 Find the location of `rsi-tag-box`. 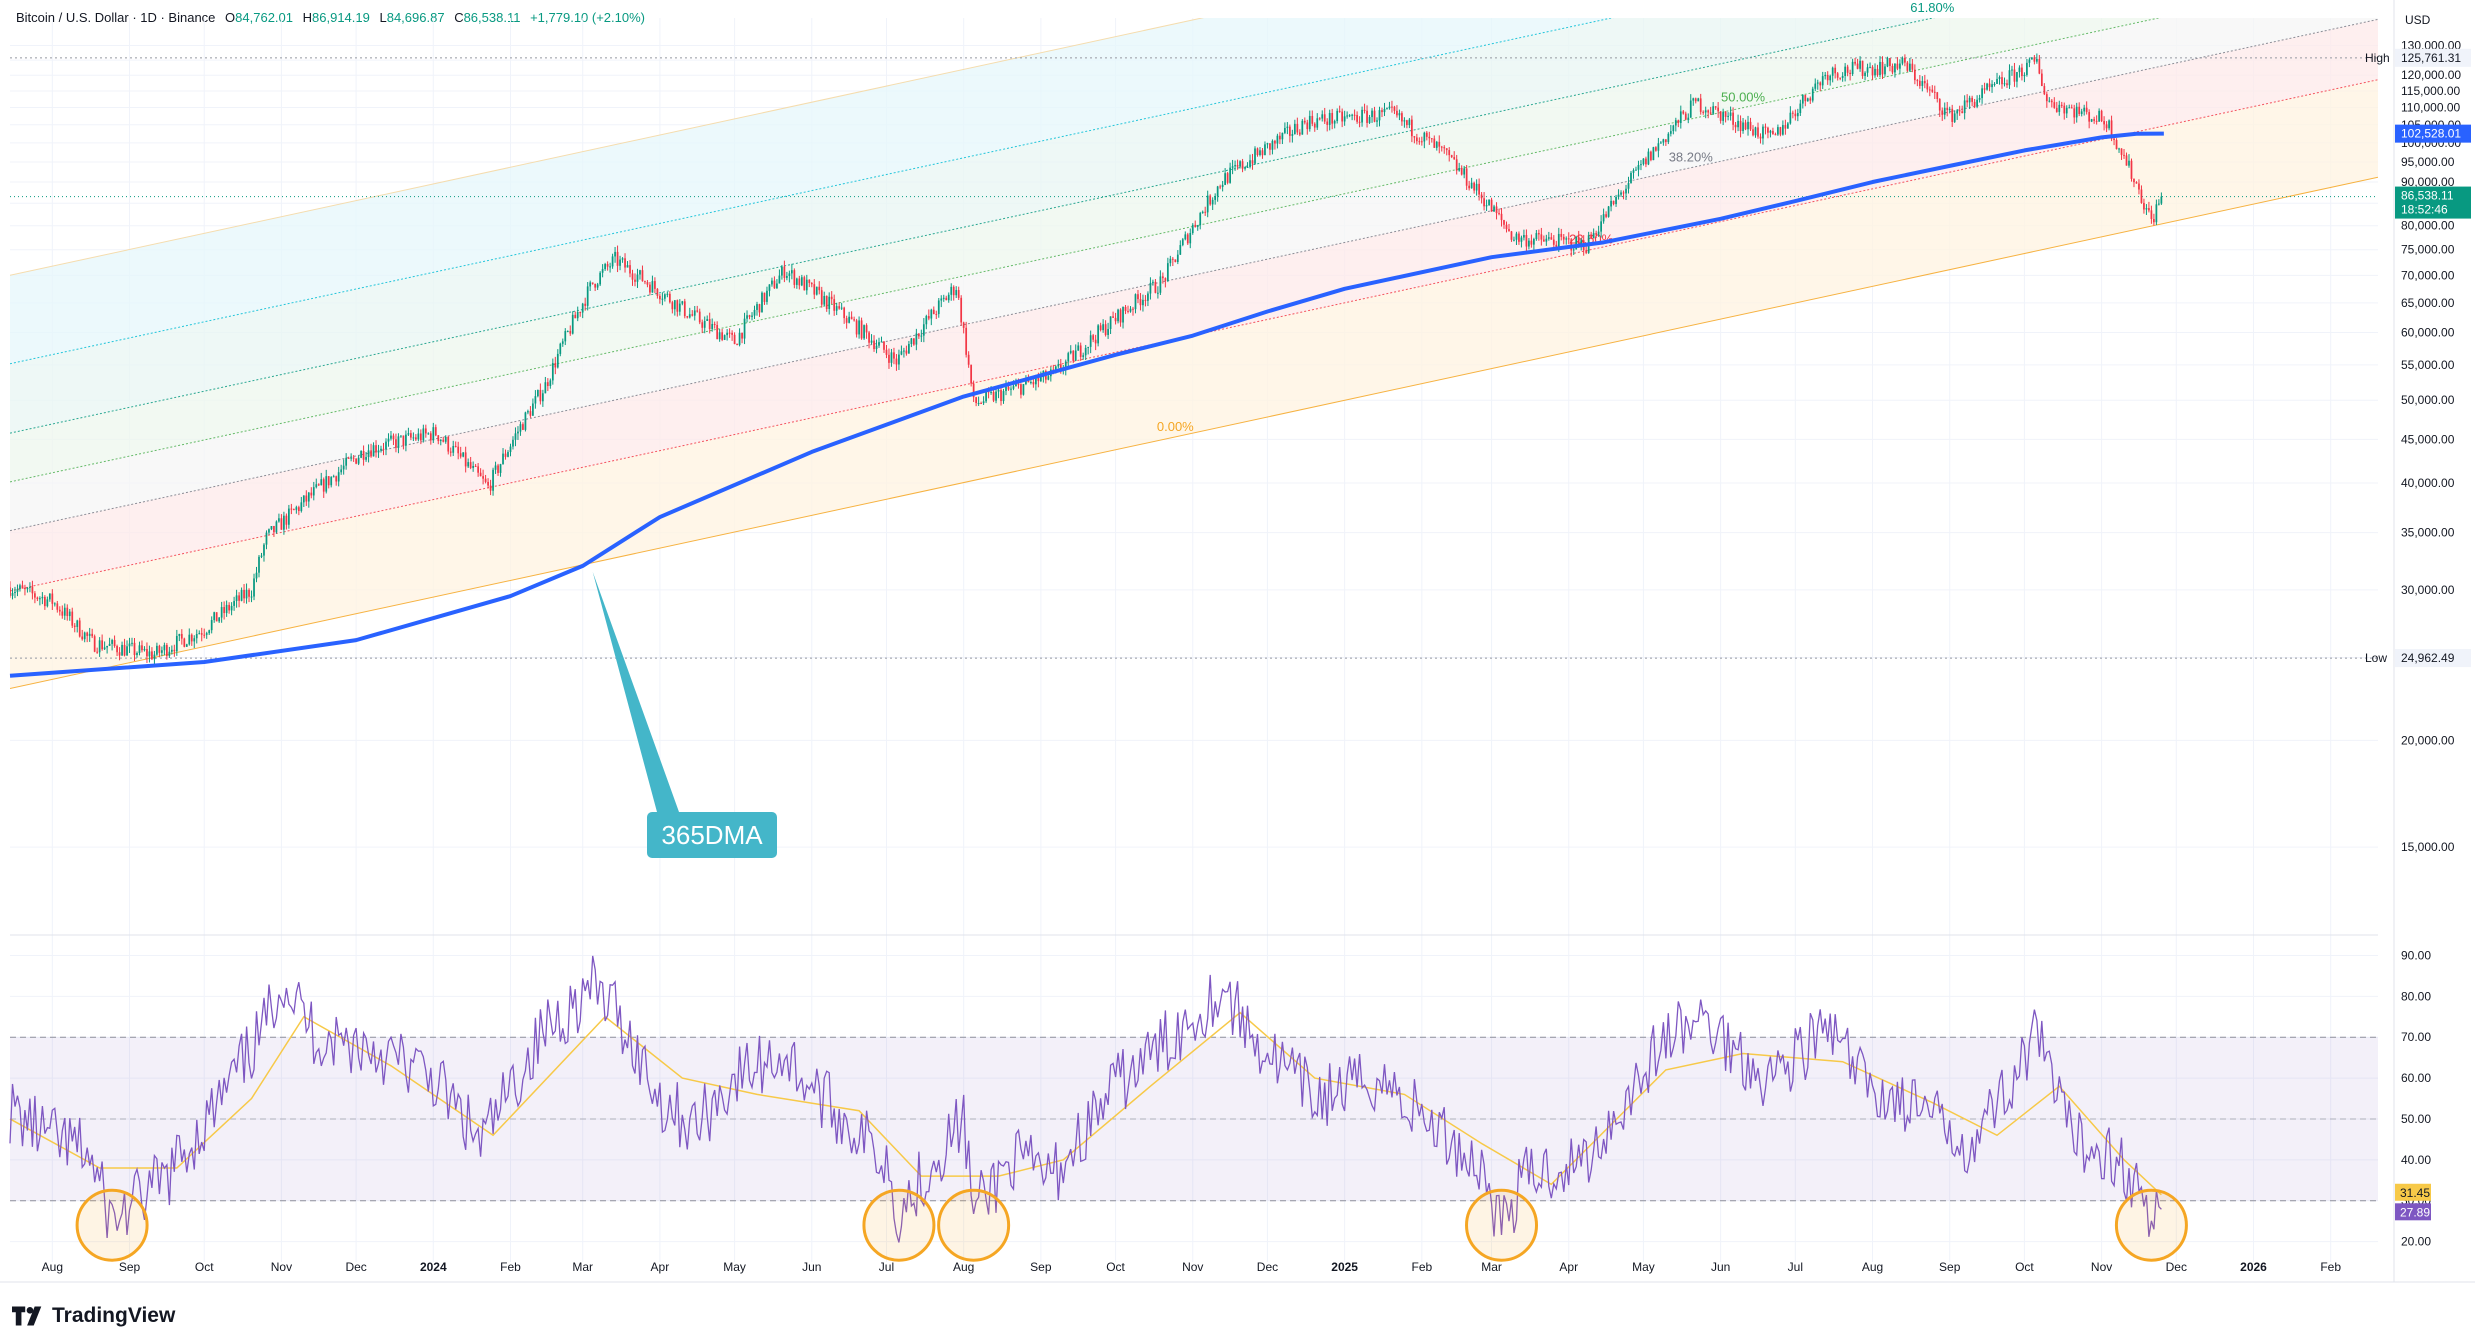

rsi-tag-box is located at coordinates (2413, 1212).